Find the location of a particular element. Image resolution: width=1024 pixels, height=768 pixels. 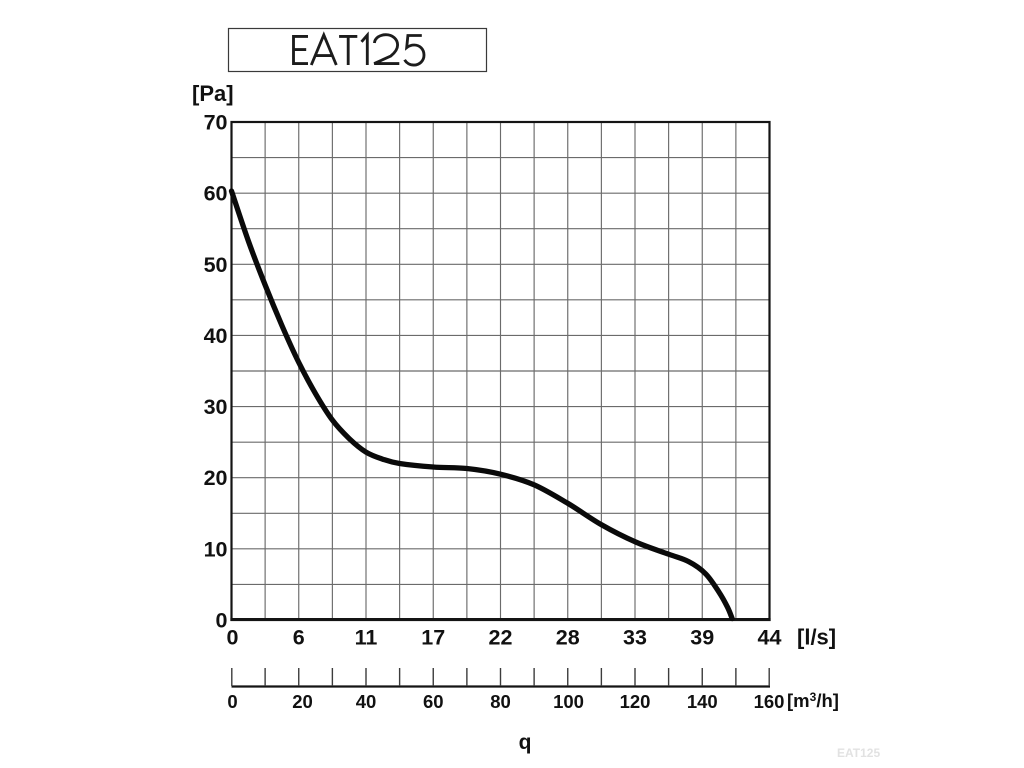

svg-text: 10 is located at coordinates (216, 549).